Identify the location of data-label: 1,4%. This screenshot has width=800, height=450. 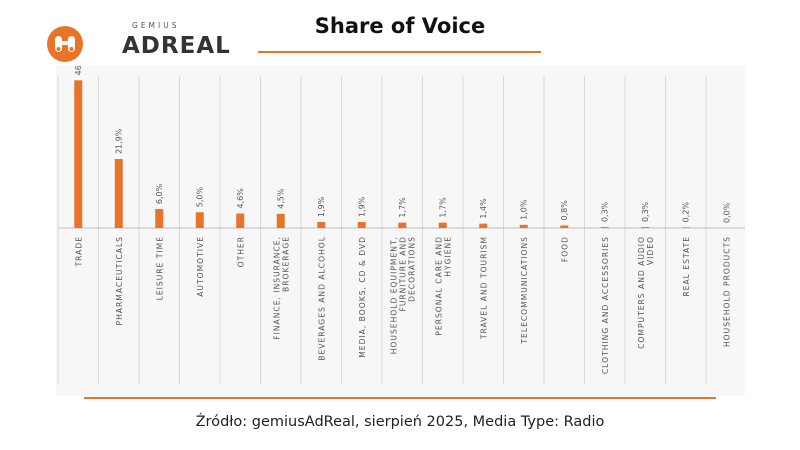
(483, 208).